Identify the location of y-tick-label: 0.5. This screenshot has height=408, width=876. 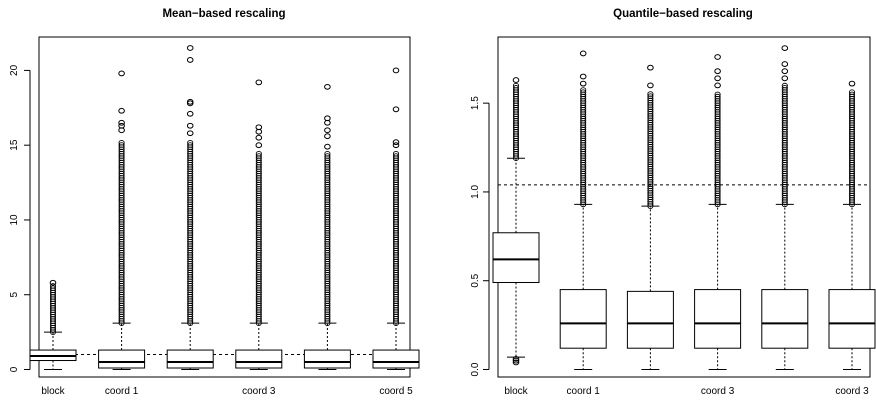
(475, 280).